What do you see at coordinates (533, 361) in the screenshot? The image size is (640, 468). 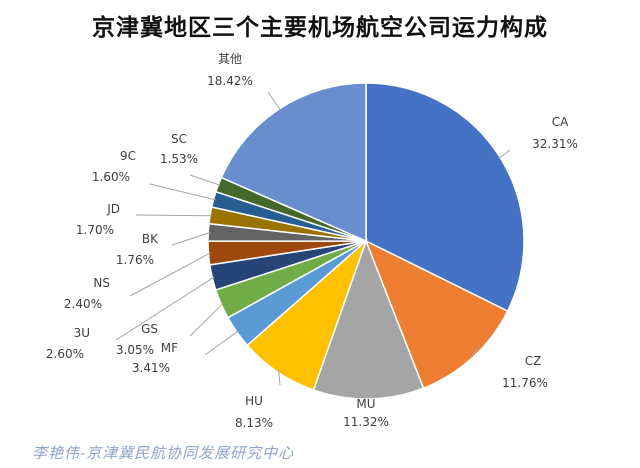 I see `slice-name-label-CZ: CZ` at bounding box center [533, 361].